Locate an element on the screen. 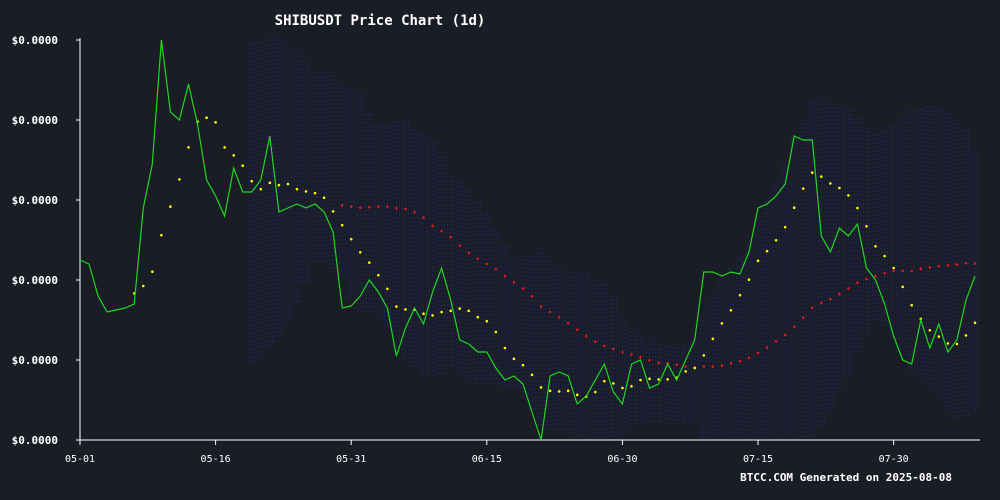 The width and height of the screenshot is (1000, 500). x-tick-label: 07-30 is located at coordinates (894, 459).